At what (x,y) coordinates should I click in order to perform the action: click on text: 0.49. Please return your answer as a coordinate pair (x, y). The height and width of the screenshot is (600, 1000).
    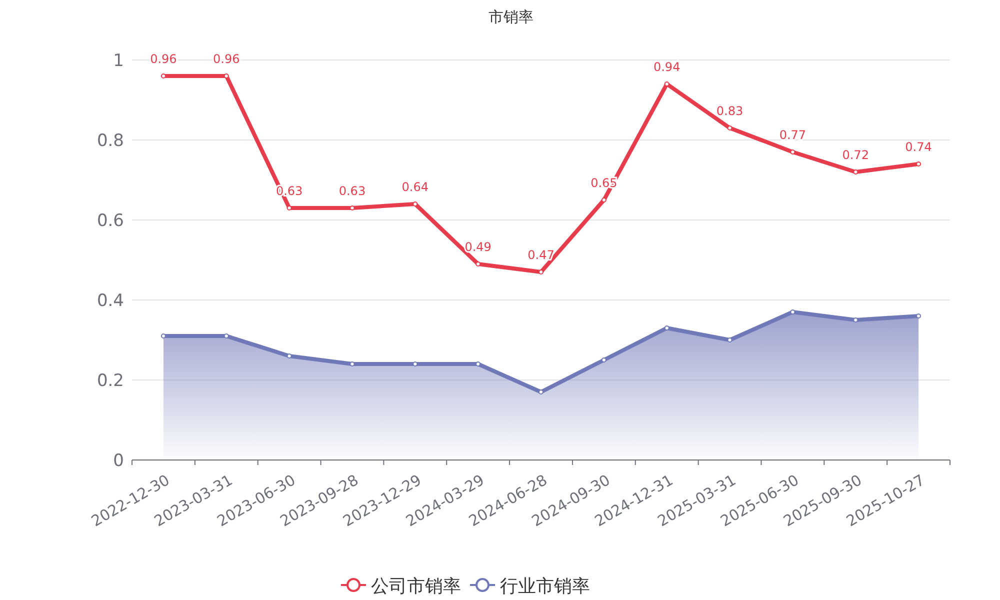
    Looking at the image, I should click on (478, 247).